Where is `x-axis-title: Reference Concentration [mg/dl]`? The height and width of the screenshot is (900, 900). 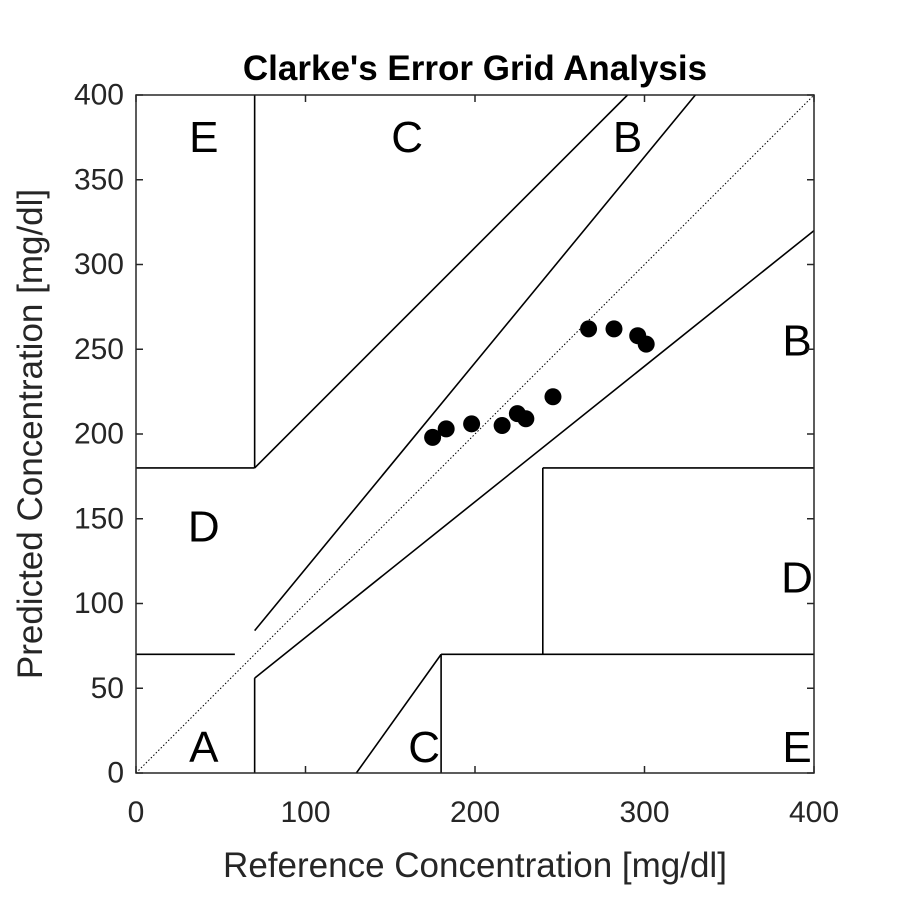
x-axis-title: Reference Concentration [mg/dl] is located at coordinates (475, 865).